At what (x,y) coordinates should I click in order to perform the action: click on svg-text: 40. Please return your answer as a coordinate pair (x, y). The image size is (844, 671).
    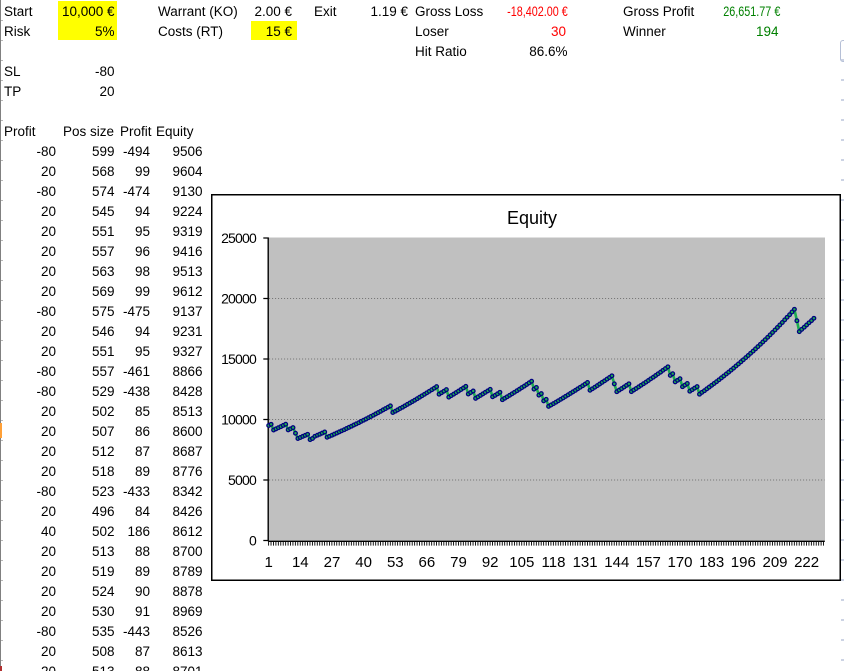
    Looking at the image, I should click on (363, 562).